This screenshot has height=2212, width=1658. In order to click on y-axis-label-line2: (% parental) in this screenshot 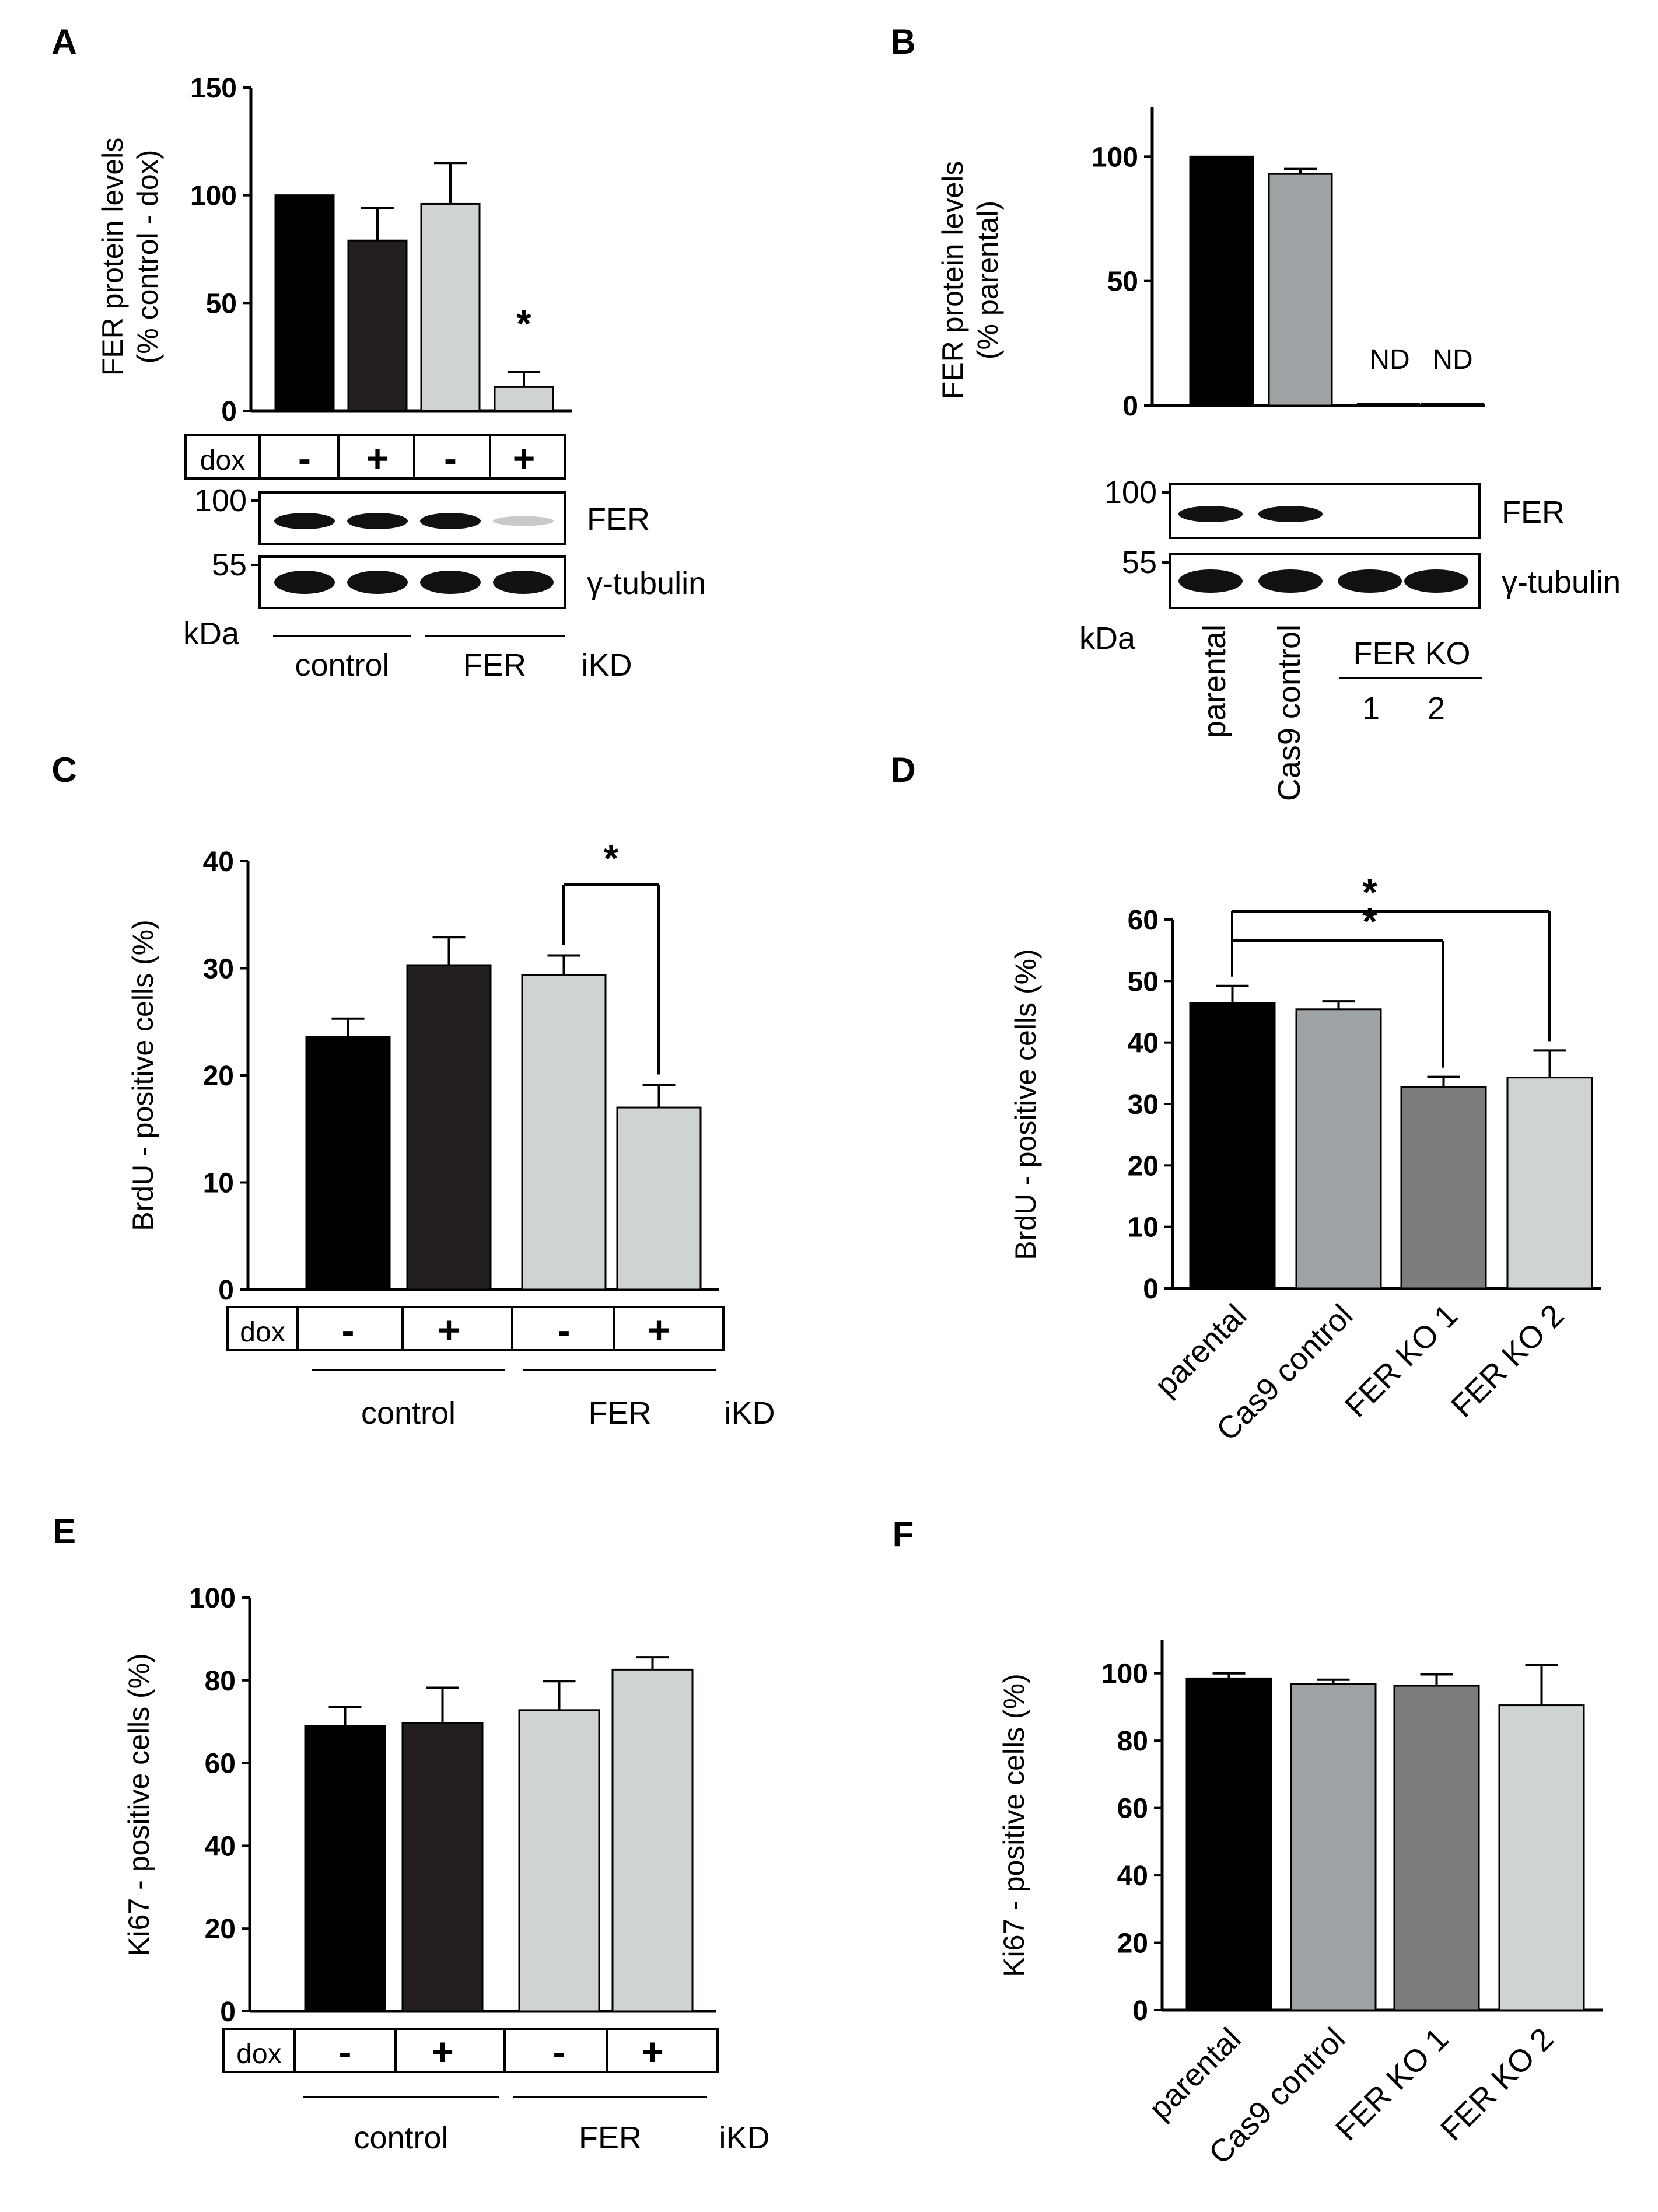, I will do `click(987, 280)`.